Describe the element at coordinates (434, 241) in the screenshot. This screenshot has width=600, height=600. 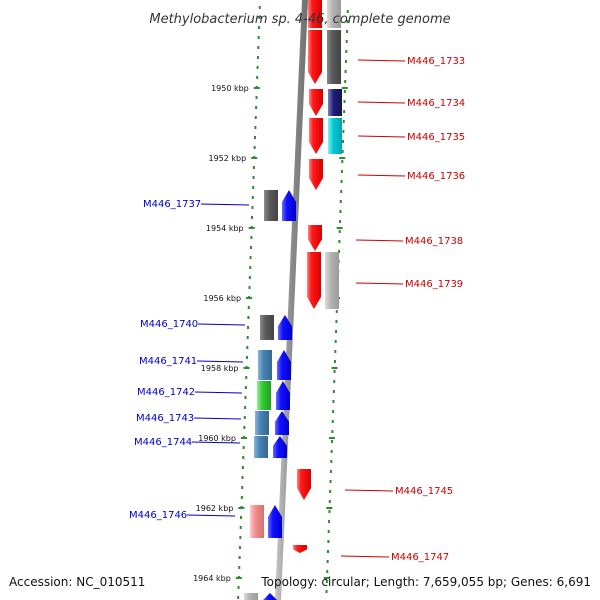
I see `gene-label: M446_1738` at that location.